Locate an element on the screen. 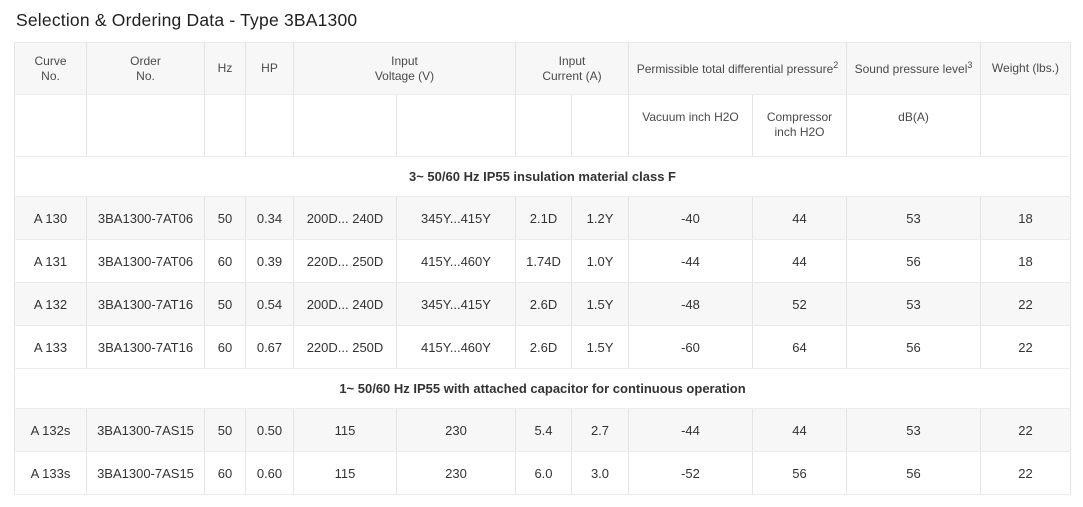  col-header-order-no: Order No. is located at coordinates (145, 68).